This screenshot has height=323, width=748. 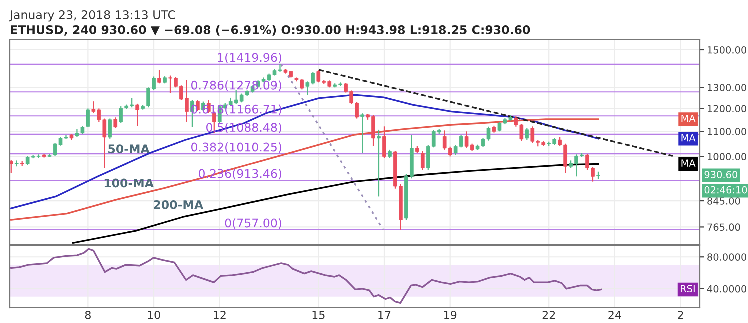 What do you see at coordinates (727, 88) in the screenshot?
I see `y-tick-label: 1300.00` at bounding box center [727, 88].